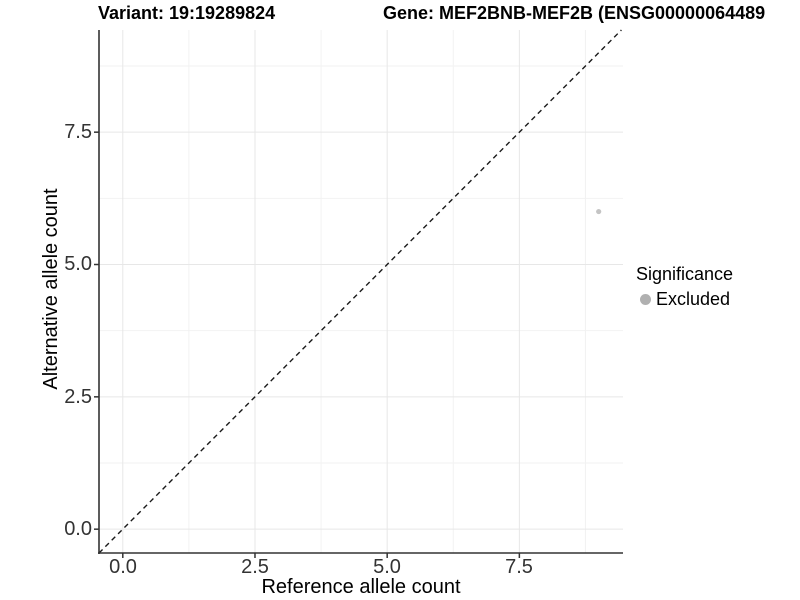 The image size is (800, 600). Describe the element at coordinates (693, 298) in the screenshot. I see `legend-entry-label: Excluded` at that location.